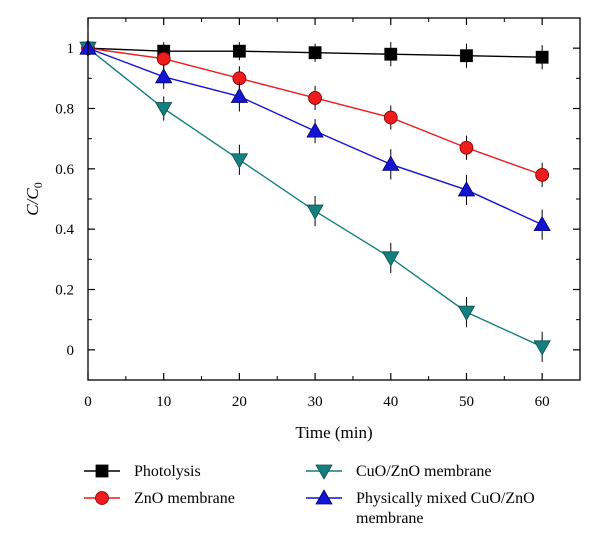 This screenshot has height=548, width=600. I want to click on legend-item: Photolysis, so click(142, 471).